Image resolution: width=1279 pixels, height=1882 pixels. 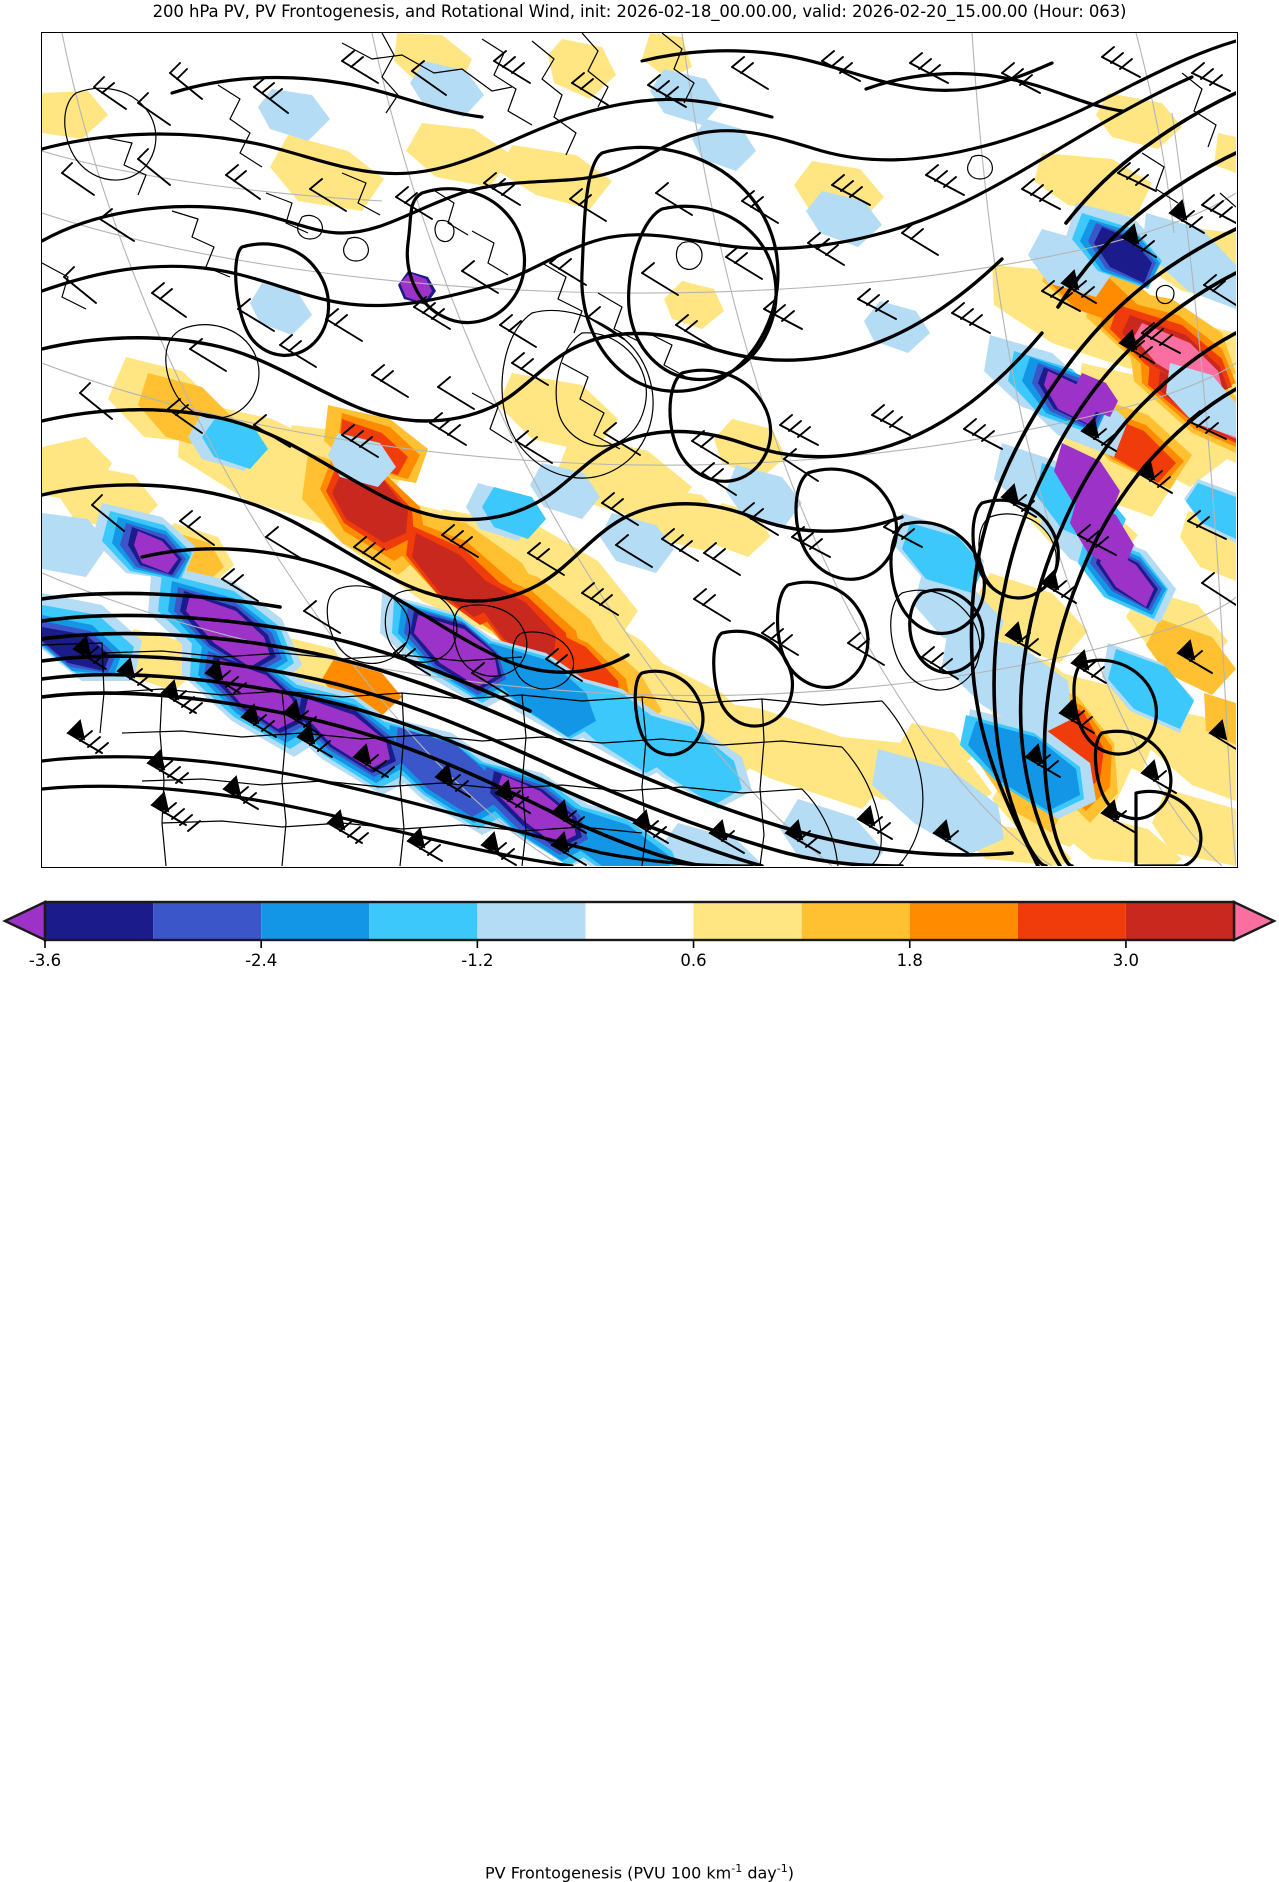 I want to click on cb-tick-5: 3.0, so click(x=1126, y=958).